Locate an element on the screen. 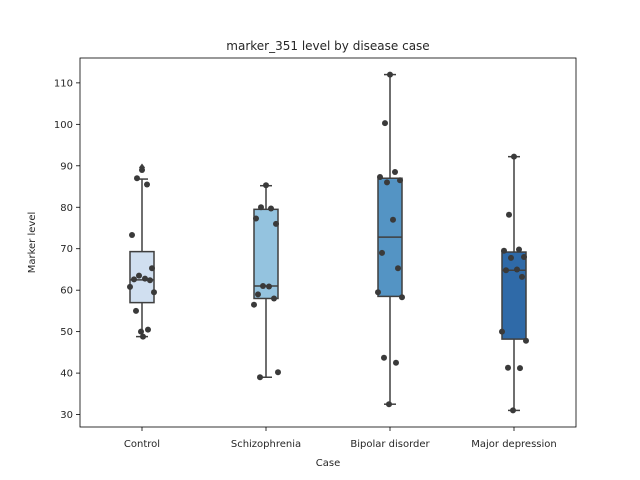  y-tick-label: 30 is located at coordinates (66, 415).